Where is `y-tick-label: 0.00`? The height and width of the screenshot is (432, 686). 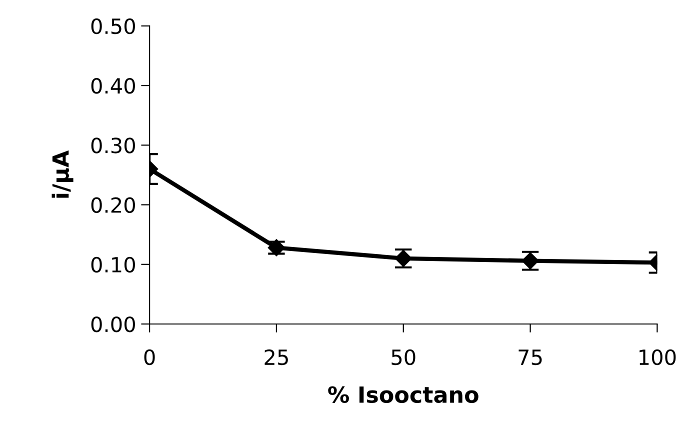 y-tick-label: 0.00 is located at coordinates (113, 324).